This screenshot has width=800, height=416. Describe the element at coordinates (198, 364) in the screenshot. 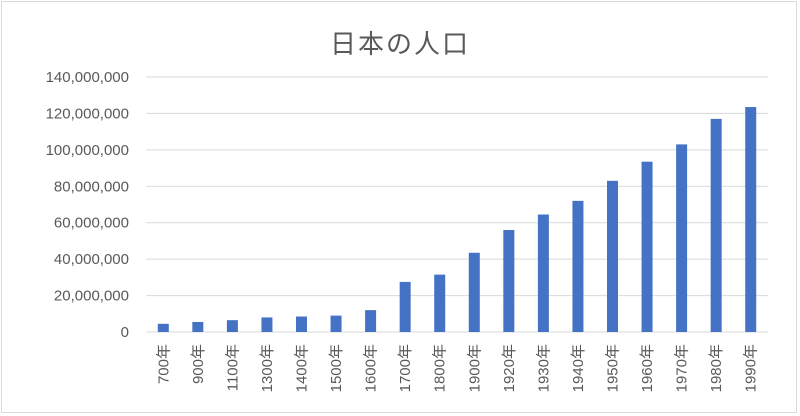

I see `x-tick-label: 900年` at that location.